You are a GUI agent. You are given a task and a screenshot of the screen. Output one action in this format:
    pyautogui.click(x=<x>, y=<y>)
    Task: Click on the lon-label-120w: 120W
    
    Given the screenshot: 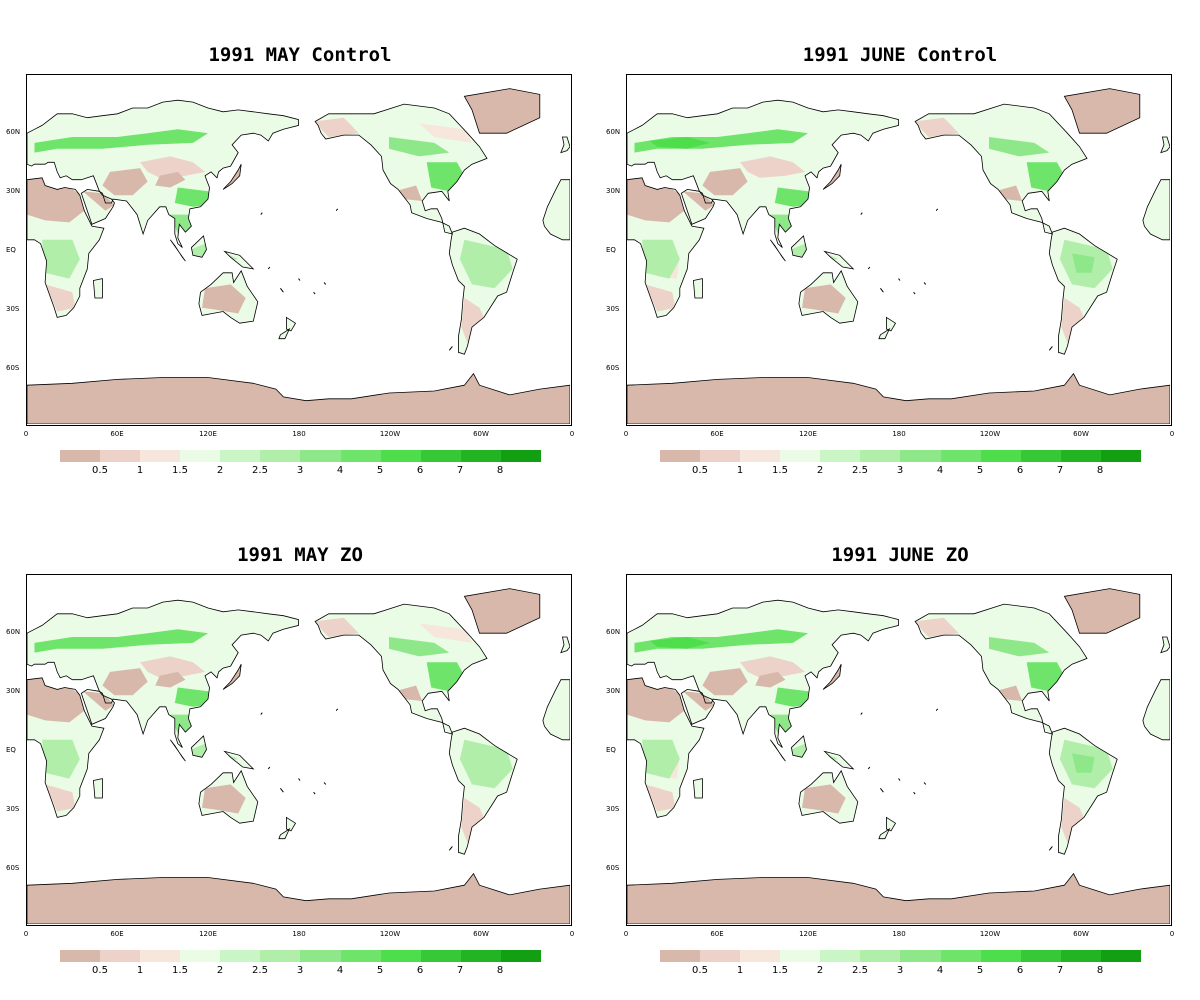 What is the action you would take?
    pyautogui.click(x=390, y=434)
    